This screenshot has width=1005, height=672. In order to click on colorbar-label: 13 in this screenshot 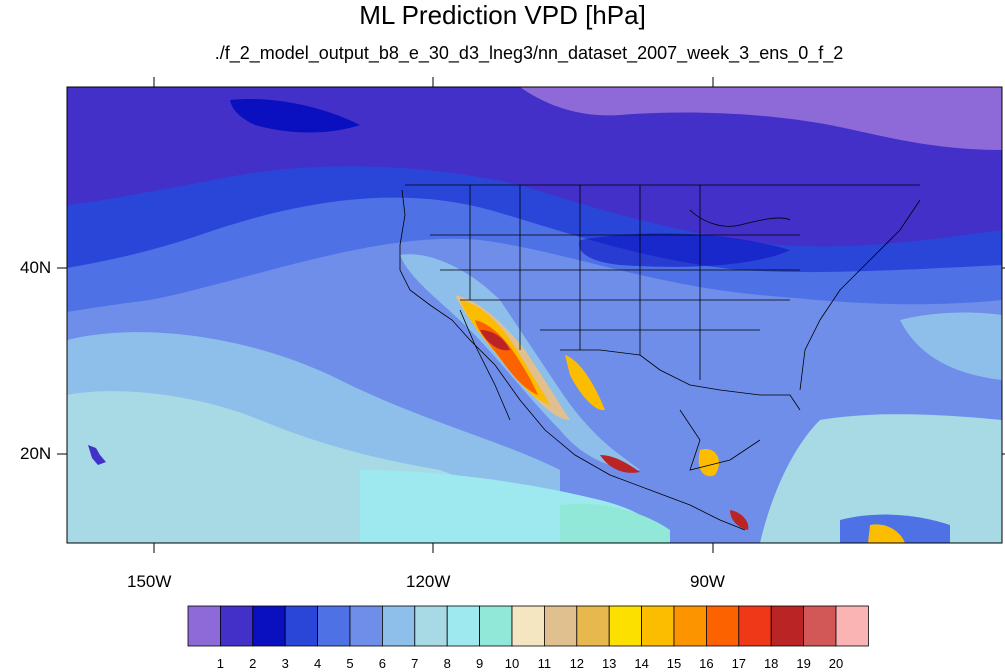, I will do `click(609, 663)`.